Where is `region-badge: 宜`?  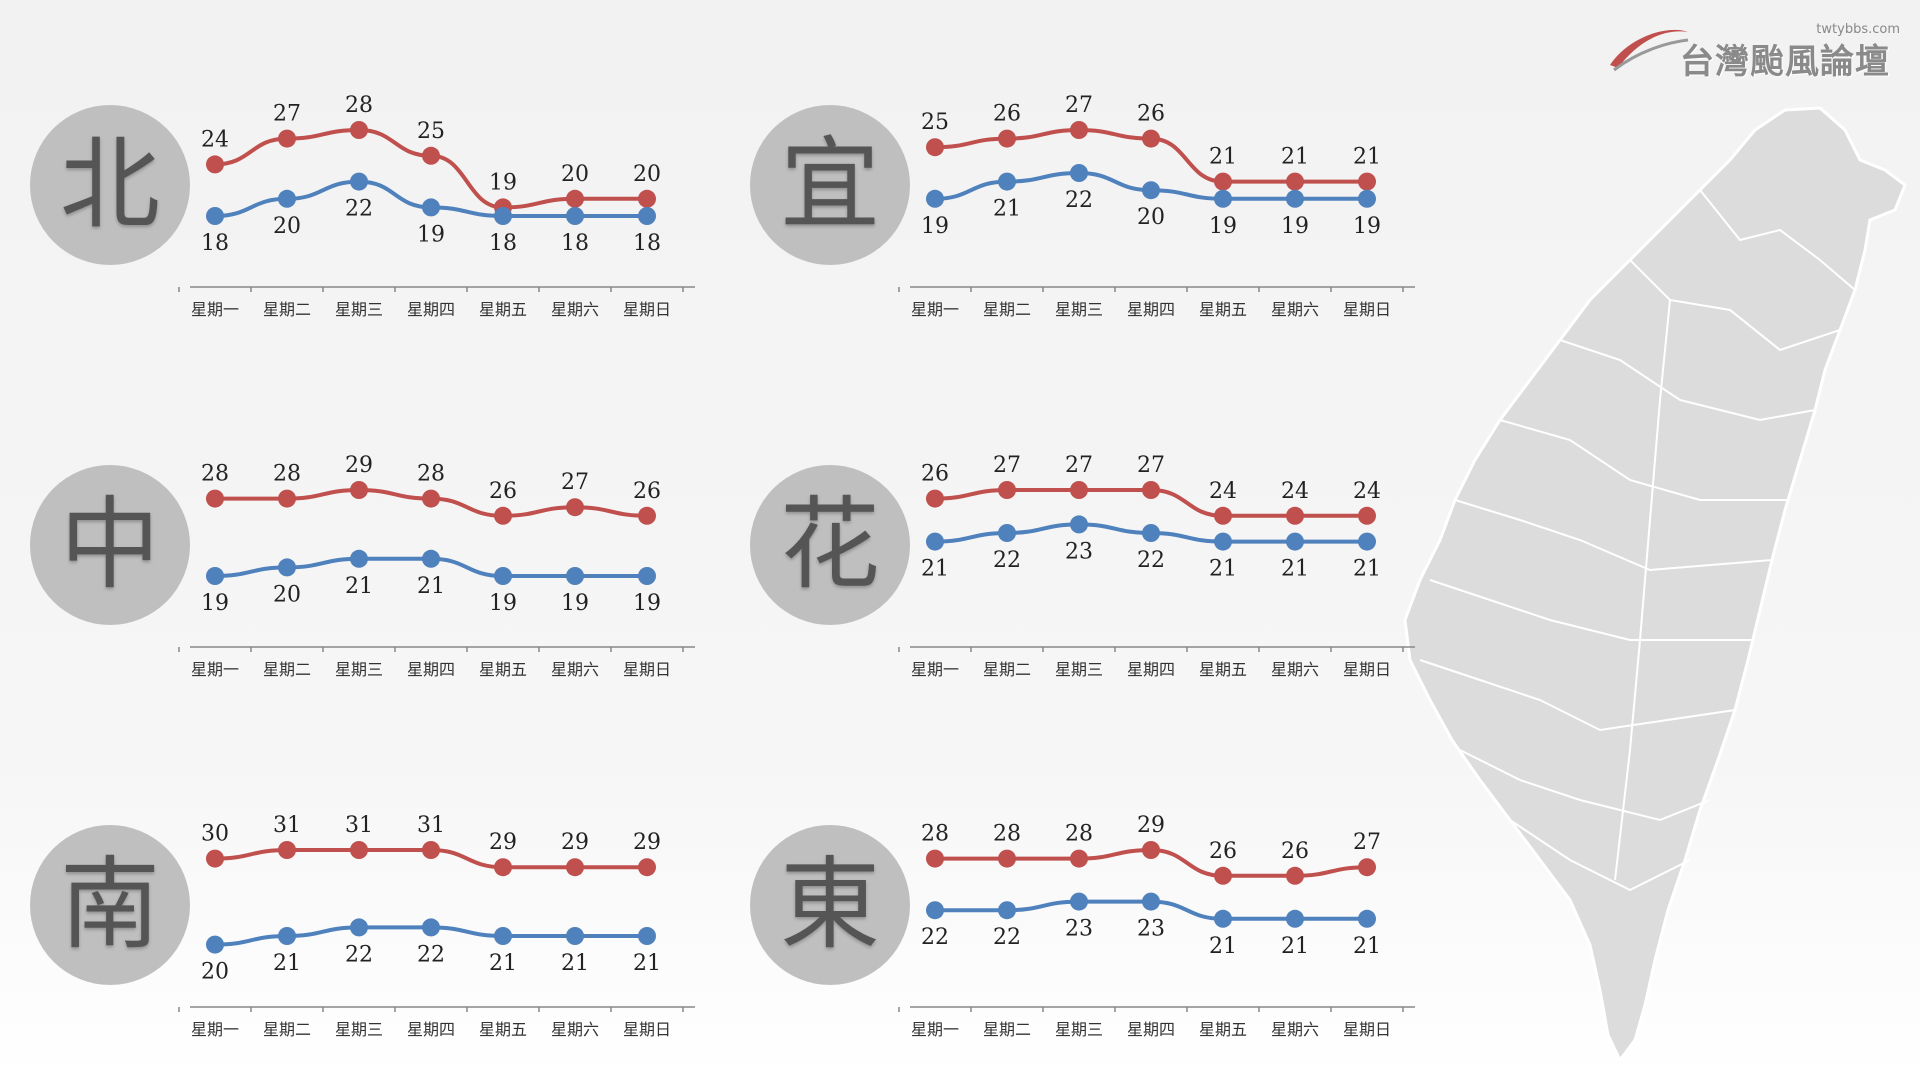 region-badge: 宜 is located at coordinates (830, 185).